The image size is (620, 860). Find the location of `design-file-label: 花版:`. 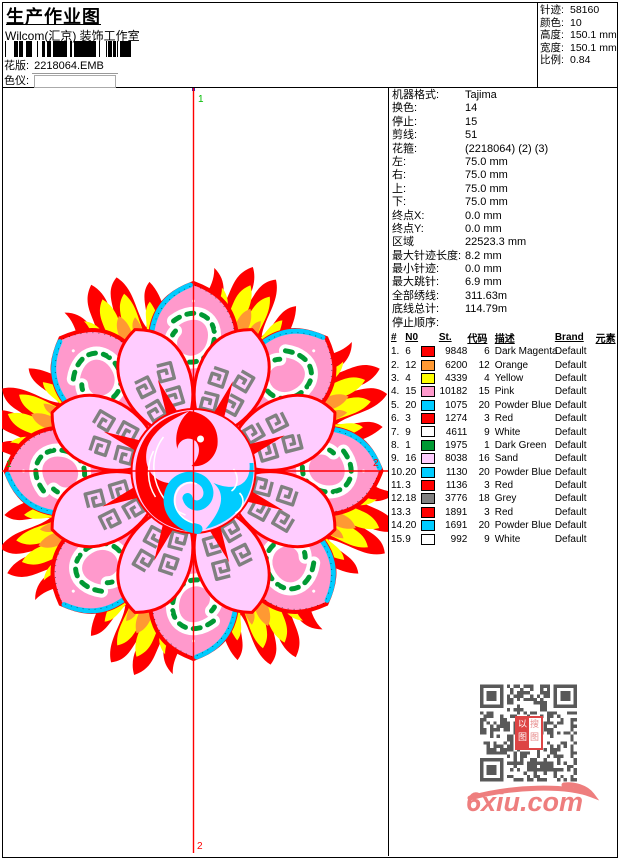

design-file-label: 花版: is located at coordinates (17, 66).